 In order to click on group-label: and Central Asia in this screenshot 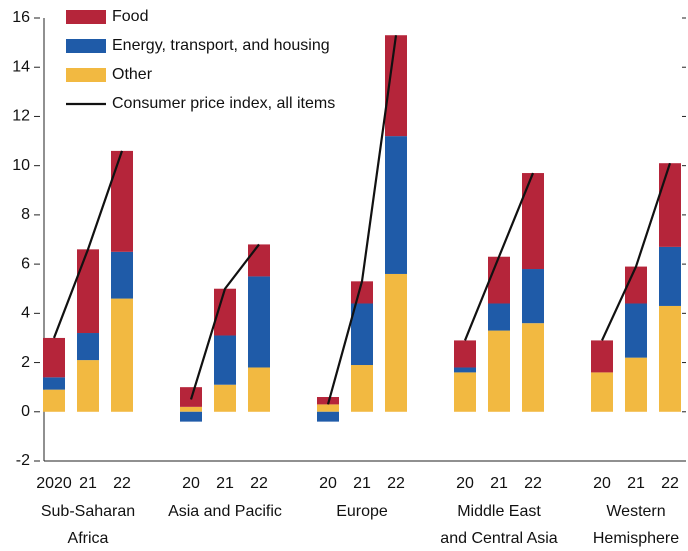, I will do `click(499, 538)`.